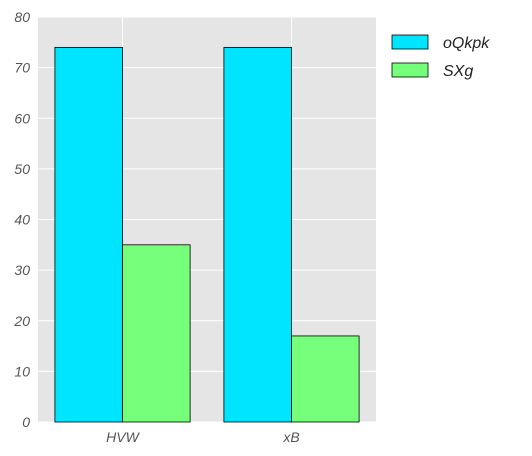 The width and height of the screenshot is (532, 456). I want to click on y-axis-ticks: 0 10 20 30 40 50 60 70 80, so click(21, 219).